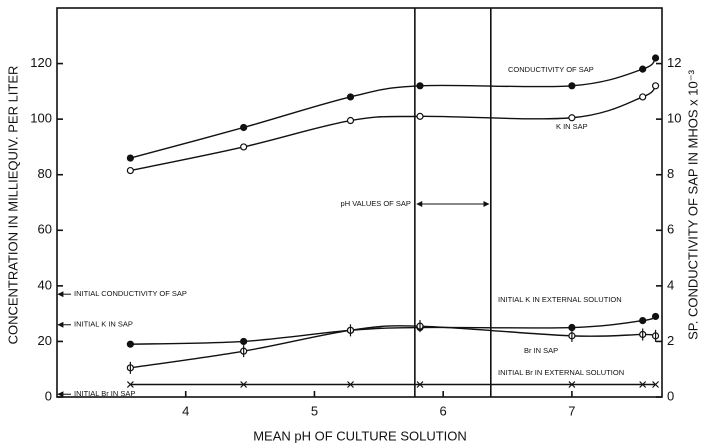 Image resolution: width=704 pixels, height=446 pixels. I want to click on annotation: INITIAL CONDUCTIVITY OF SAP, so click(130, 293).